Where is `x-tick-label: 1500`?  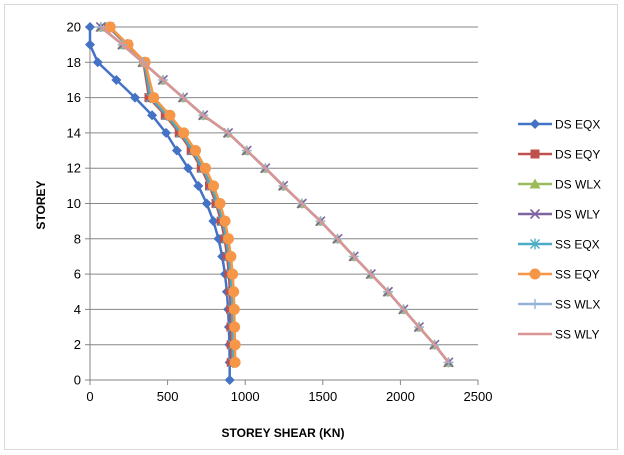 x-tick-label: 1500 is located at coordinates (322, 396).